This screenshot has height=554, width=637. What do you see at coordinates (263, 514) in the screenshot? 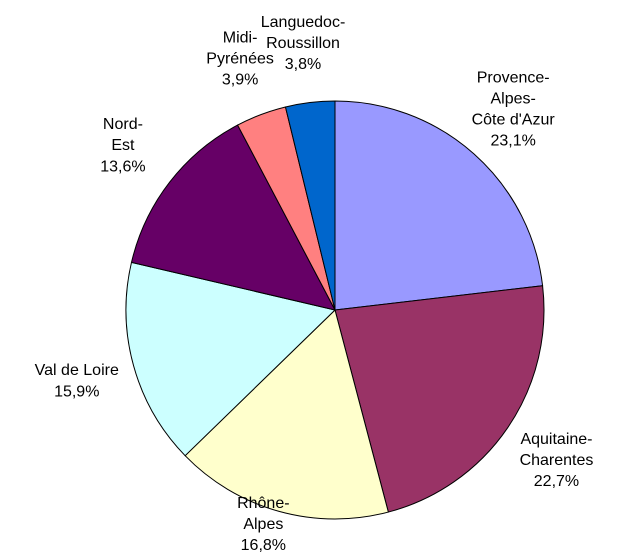
I see `category-label: Rhône-Alpes` at bounding box center [263, 514].